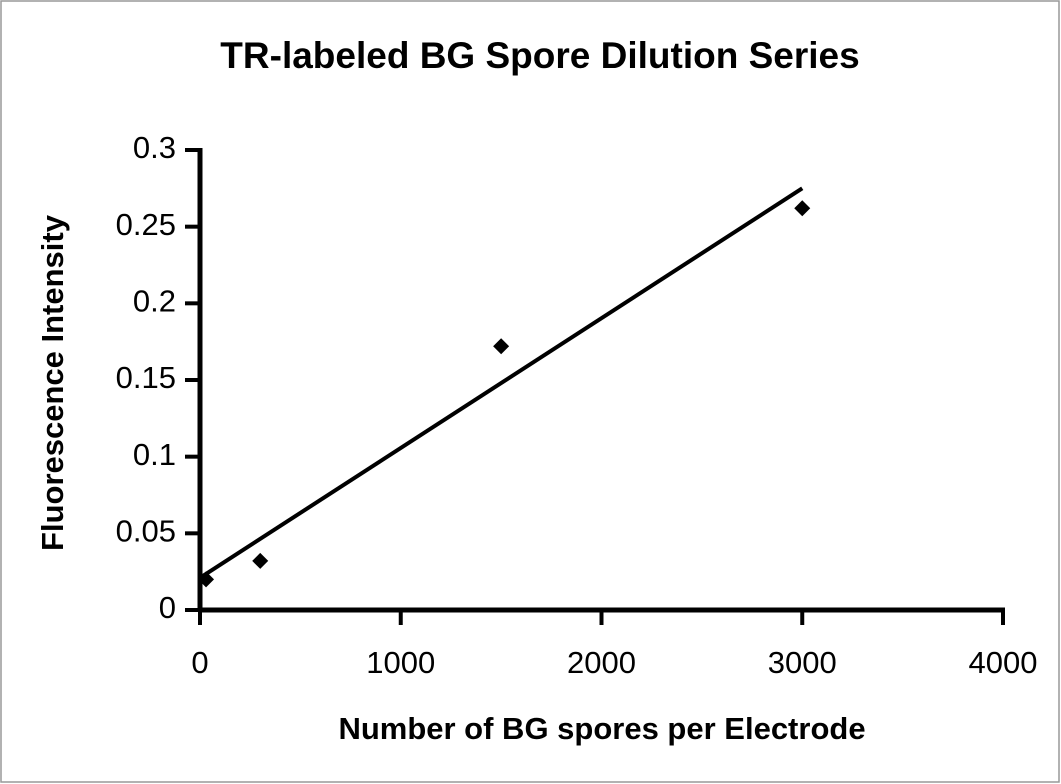  Describe the element at coordinates (199, 662) in the screenshot. I see `x-tick-label: 0` at that location.